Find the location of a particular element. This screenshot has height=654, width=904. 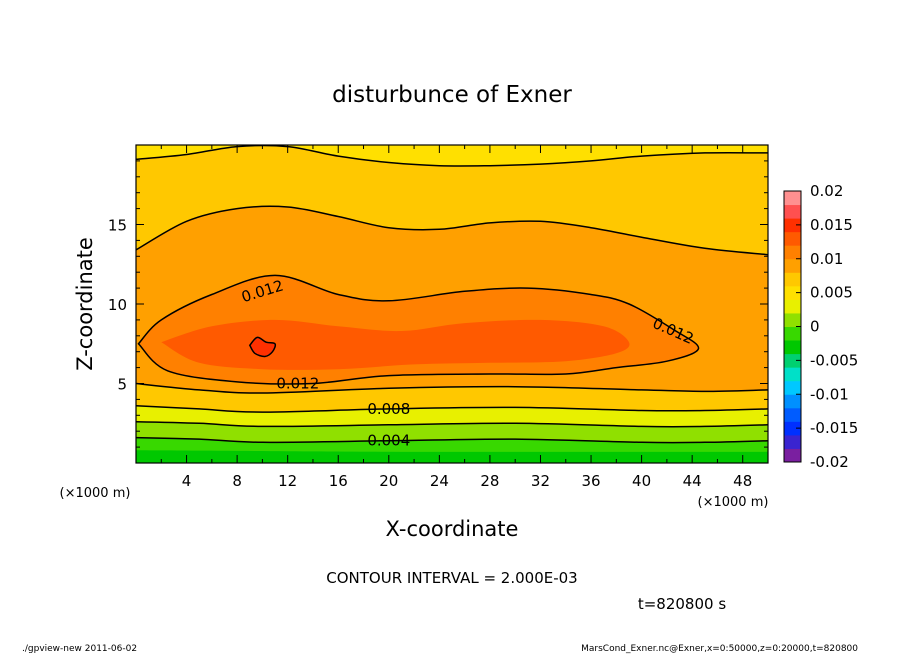

contour-line-0.008 is located at coordinates (452, 409).